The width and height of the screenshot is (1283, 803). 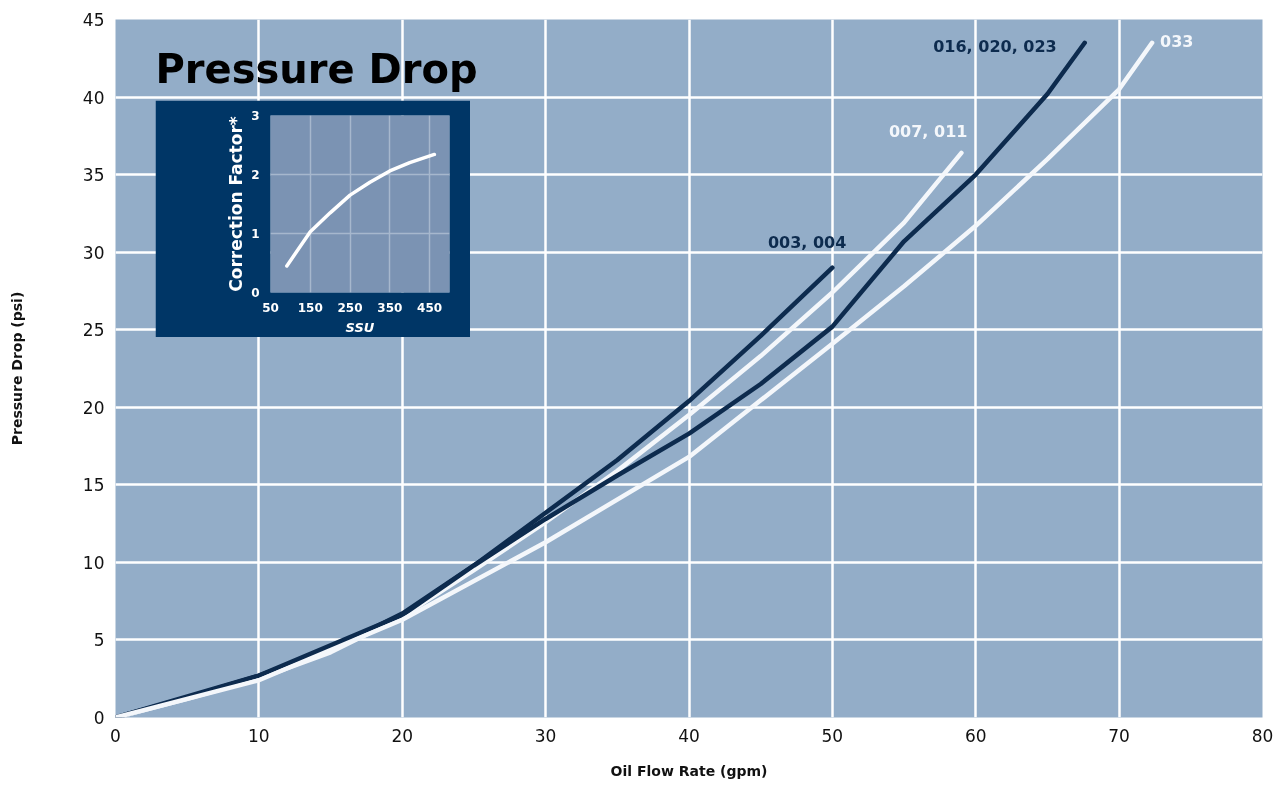 I want to click on y-tick-label: 20, so click(x=93, y=407).